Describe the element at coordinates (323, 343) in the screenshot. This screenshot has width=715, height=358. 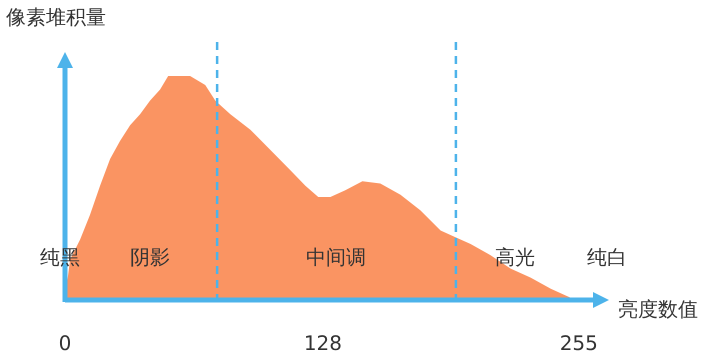
I see `x-tick-label: 128` at that location.